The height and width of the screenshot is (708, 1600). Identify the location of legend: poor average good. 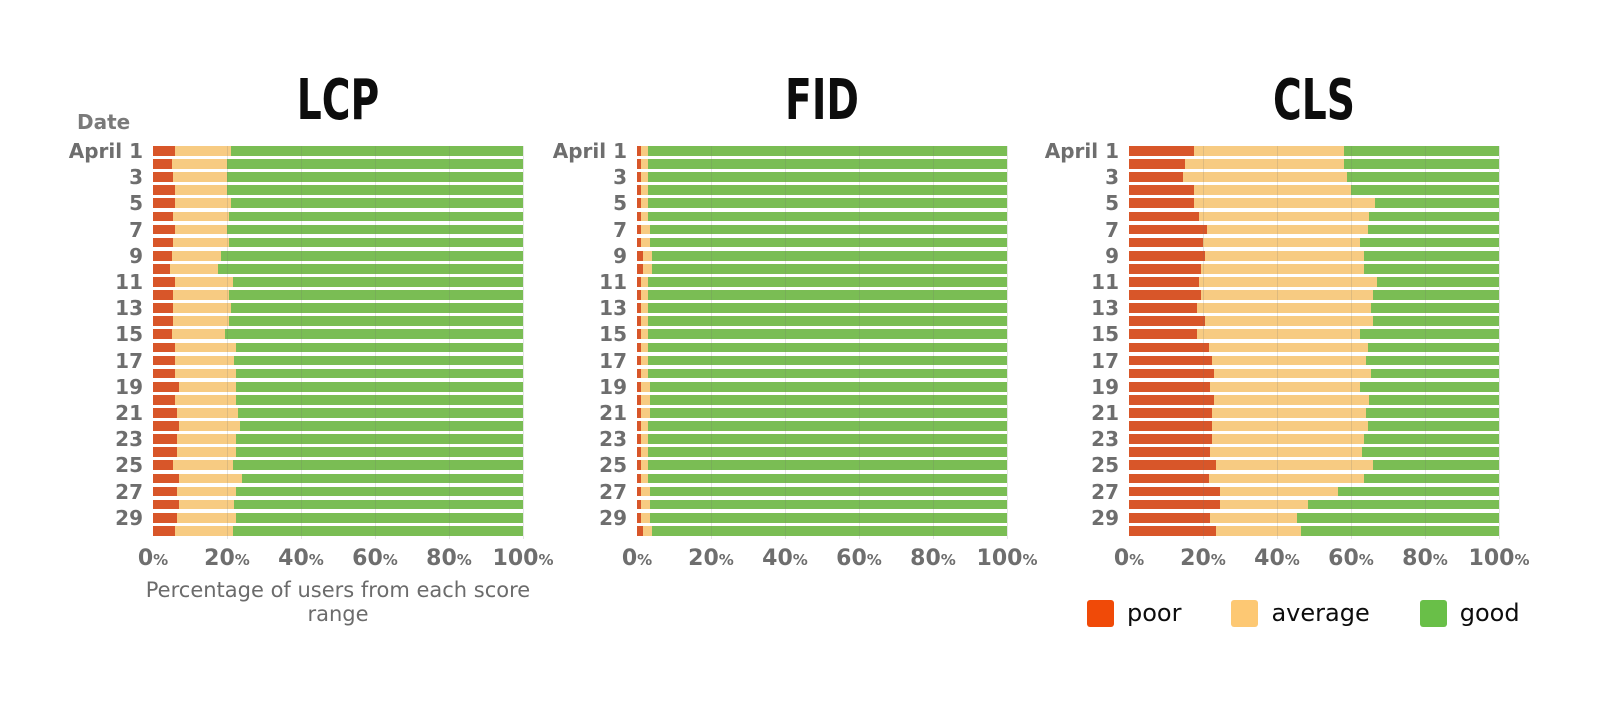
(1303, 613).